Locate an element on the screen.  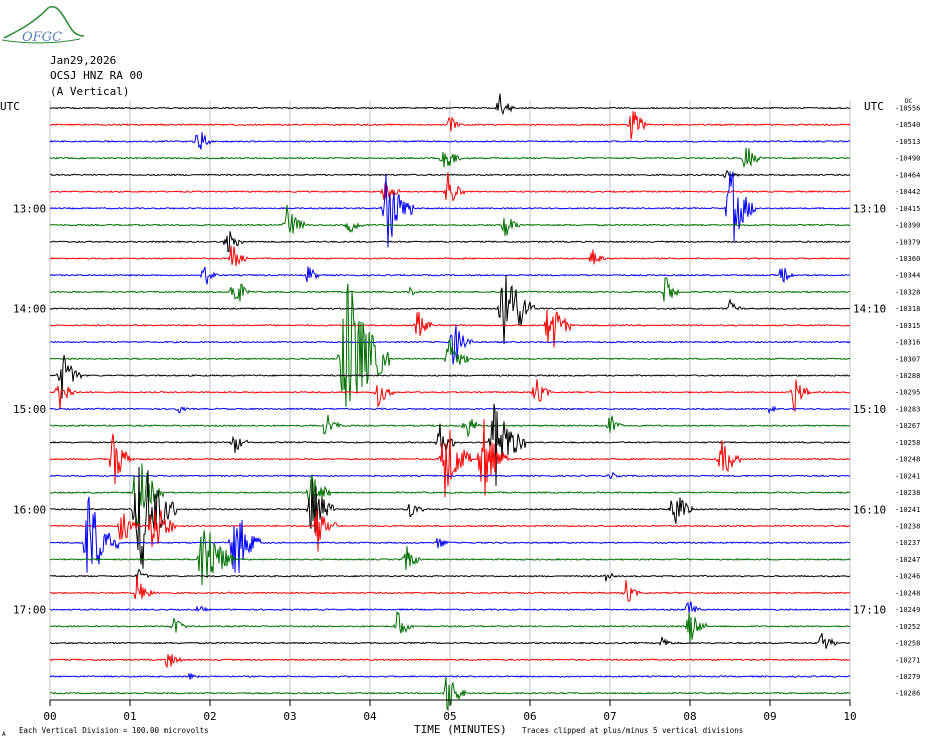
x-axis-ticks: 00 01 02 03 04 05 06 07 08 09 10 is located at coordinates (450, 711).